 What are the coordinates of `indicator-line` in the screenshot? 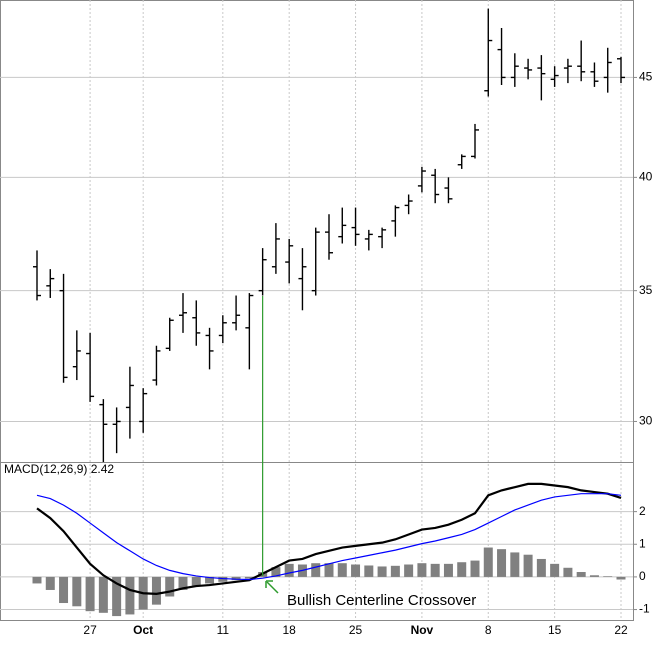 It's located at (329, 537).